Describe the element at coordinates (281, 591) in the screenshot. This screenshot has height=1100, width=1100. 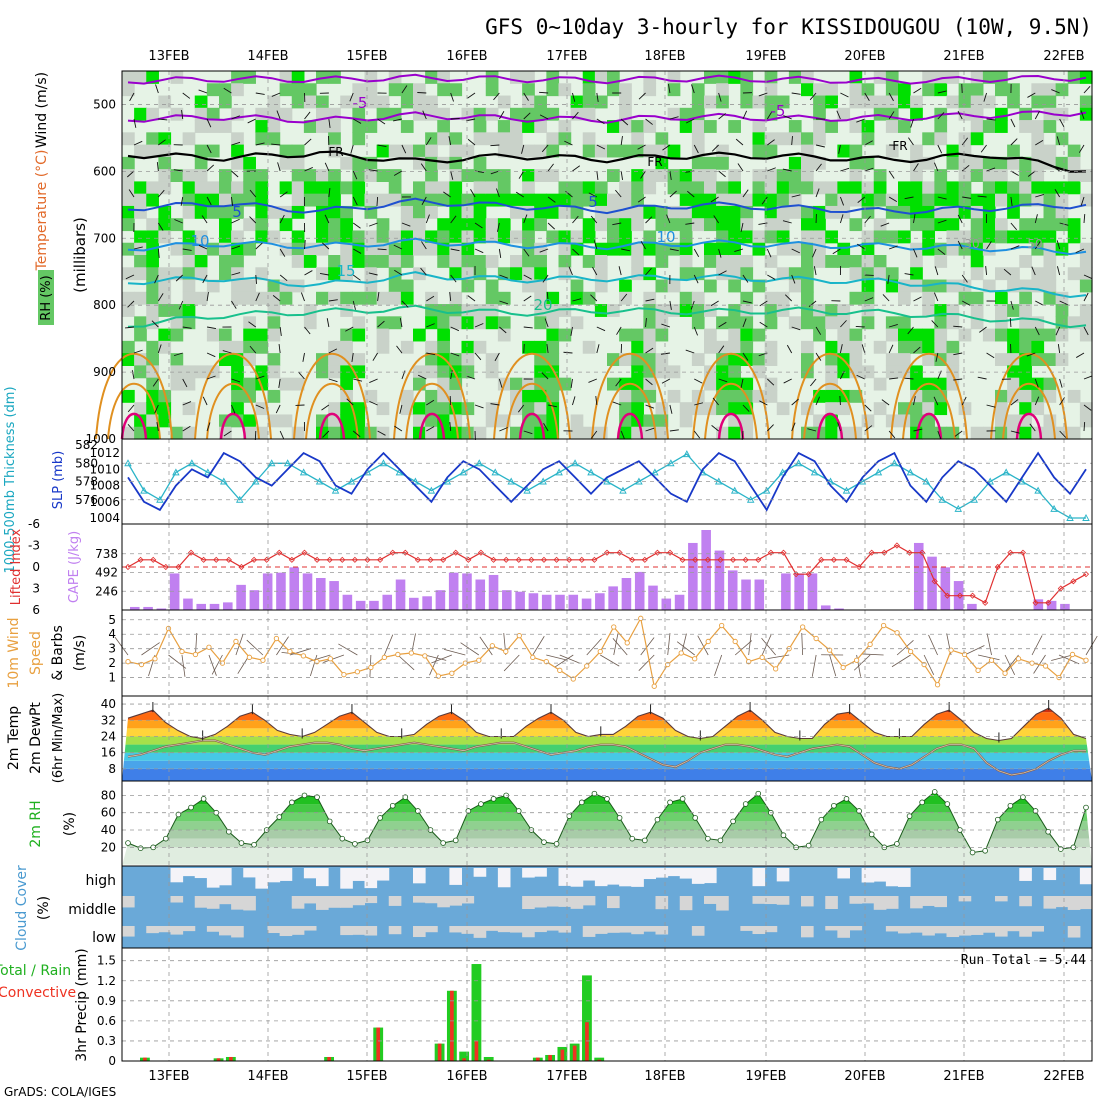
I see `cape-bar` at that location.